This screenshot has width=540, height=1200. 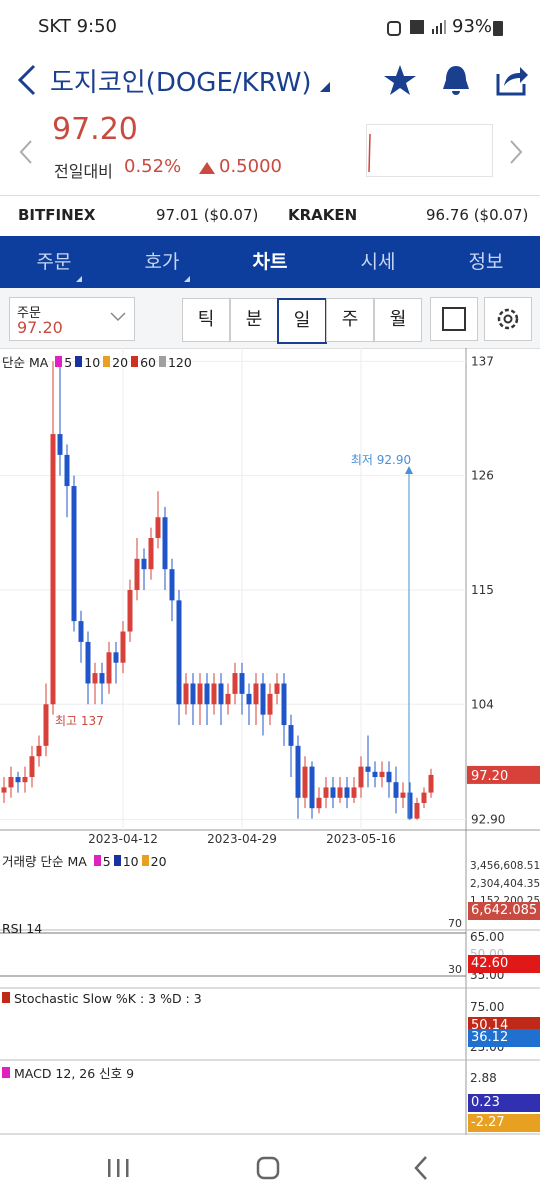 What do you see at coordinates (487, 937) in the screenshot?
I see `axis-label: 65.00` at bounding box center [487, 937].